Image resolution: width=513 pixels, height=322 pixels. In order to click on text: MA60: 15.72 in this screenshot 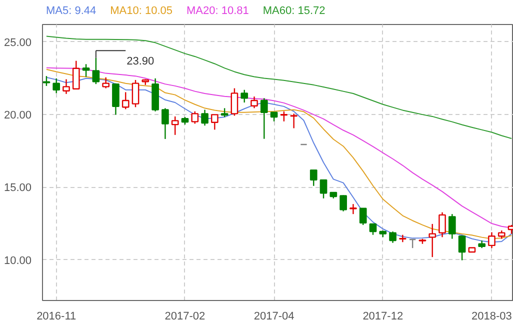, I will do `click(294, 11)`.